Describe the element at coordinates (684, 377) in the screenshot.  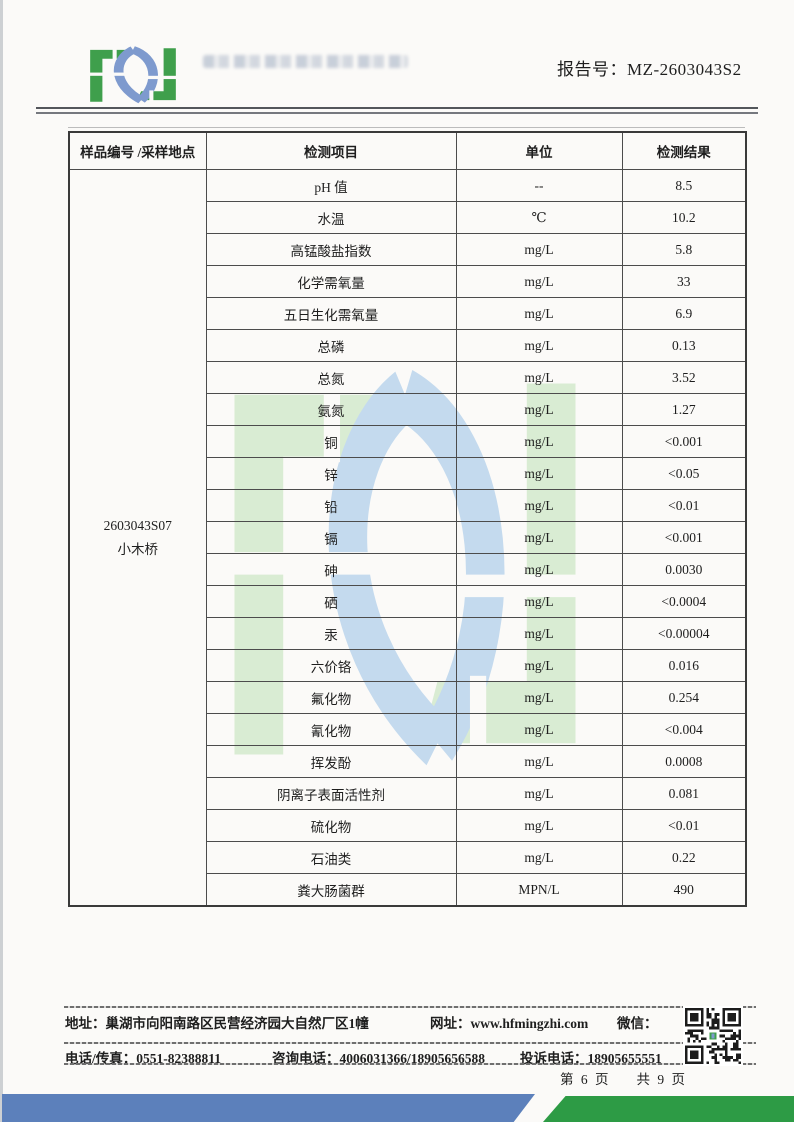
I see `cell-result: 3.52` at that location.